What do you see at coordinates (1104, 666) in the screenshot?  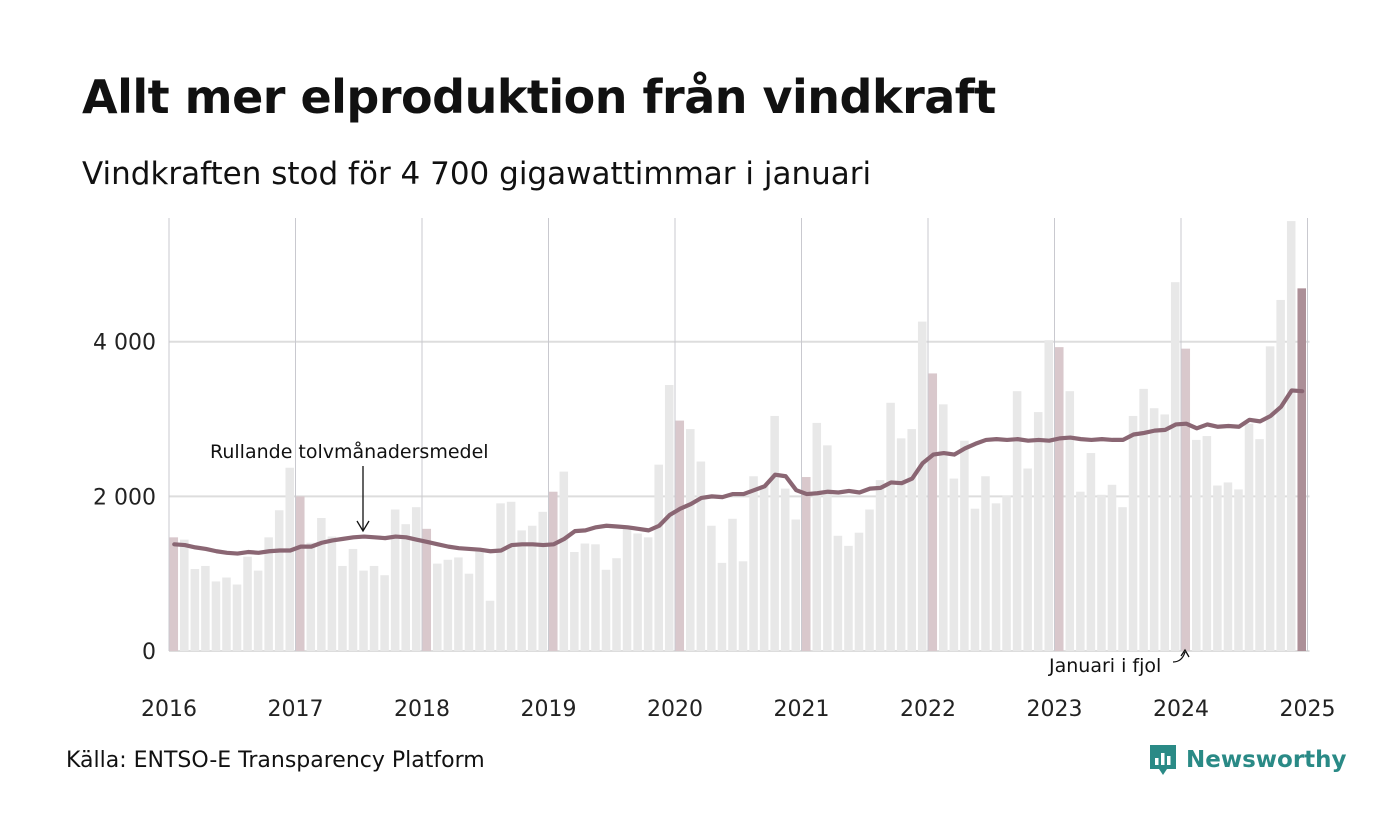 I see `january-last-year-annotation: Januari i fjol` at bounding box center [1104, 666].